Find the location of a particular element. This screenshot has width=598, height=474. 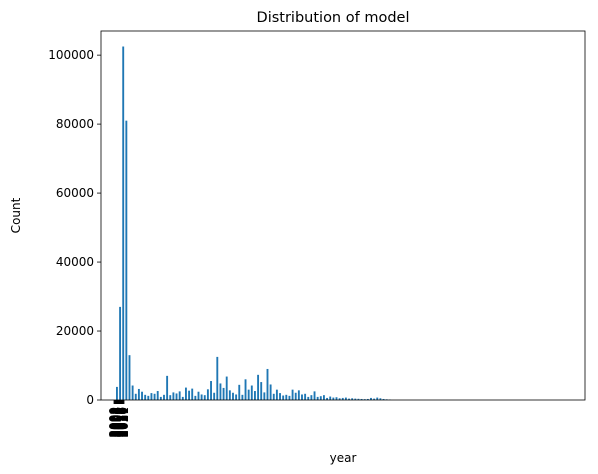

y-axis-label: Count is located at coordinates (16, 215).